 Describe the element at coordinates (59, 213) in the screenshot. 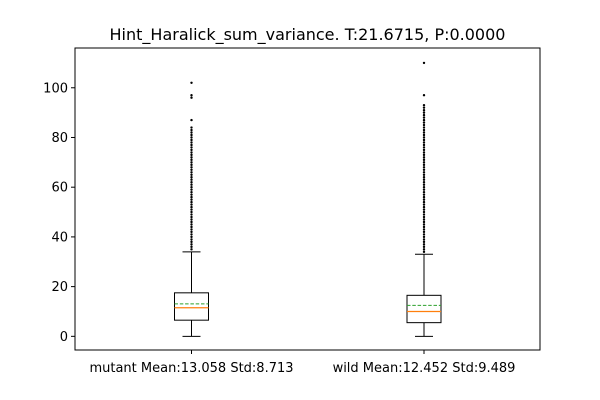

I see `y-axis: 0 20 40 60 80 100` at that location.